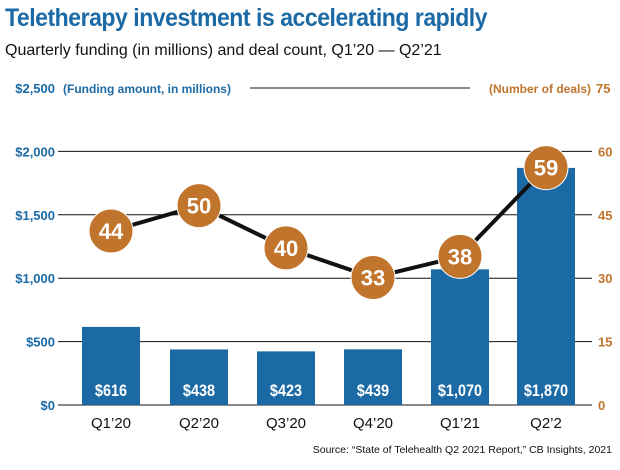 The image size is (620, 470). What do you see at coordinates (373, 423) in the screenshot?
I see `x-tick-label: Q4’20` at bounding box center [373, 423].